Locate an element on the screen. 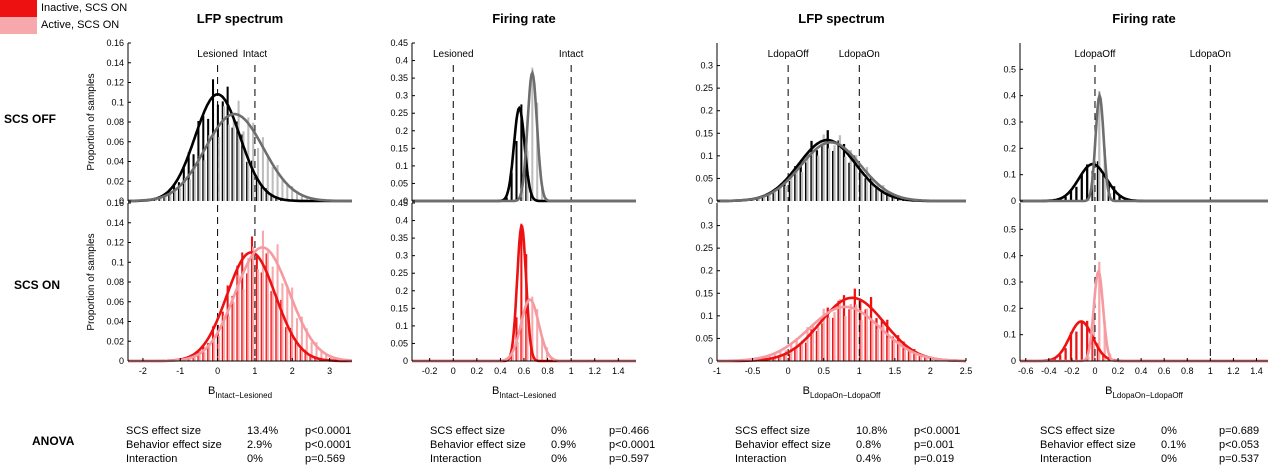  fit-curve is located at coordinates (841, 334).